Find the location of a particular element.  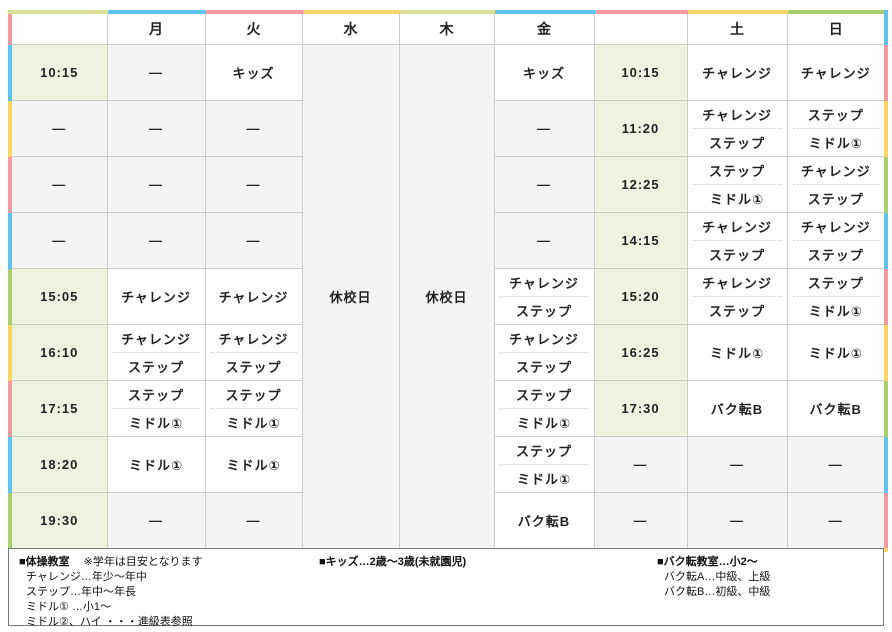

legend-kids: ■キッズ…2歳〜3歳(未就園児) is located at coordinates (392, 562).